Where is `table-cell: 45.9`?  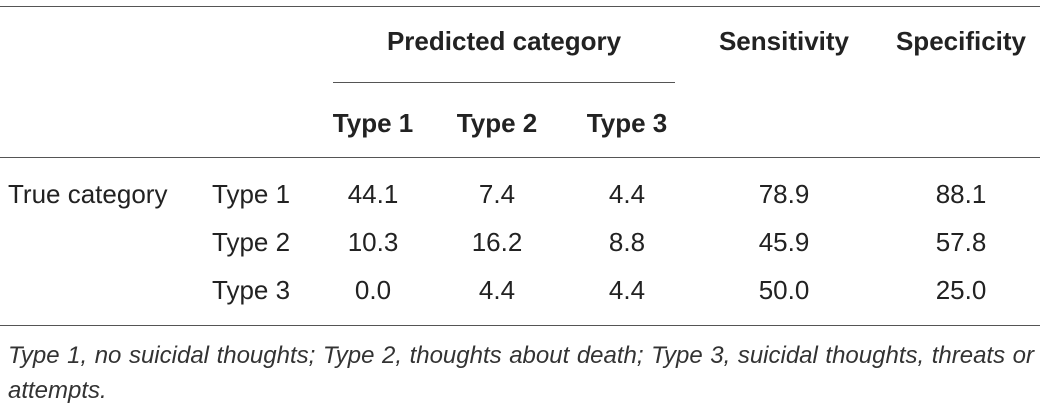
table-cell: 45.9 is located at coordinates (784, 242).